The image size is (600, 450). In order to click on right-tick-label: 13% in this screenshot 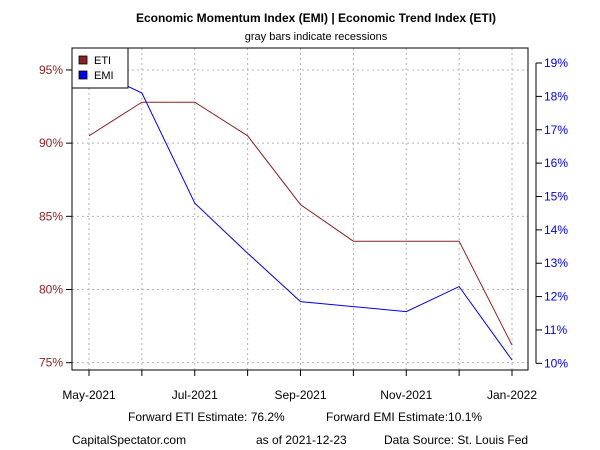, I will do `click(556, 263)`.